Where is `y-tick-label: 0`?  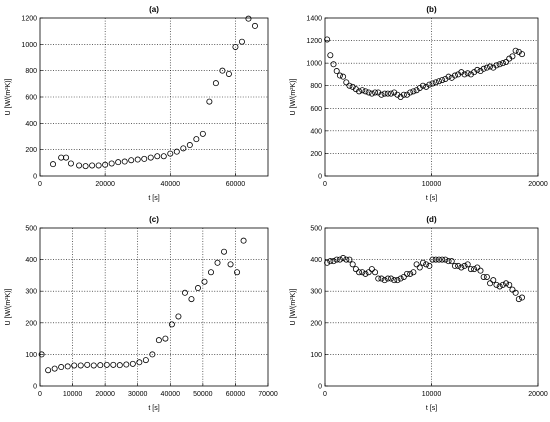 y-tick-label: 0 is located at coordinates (320, 387).